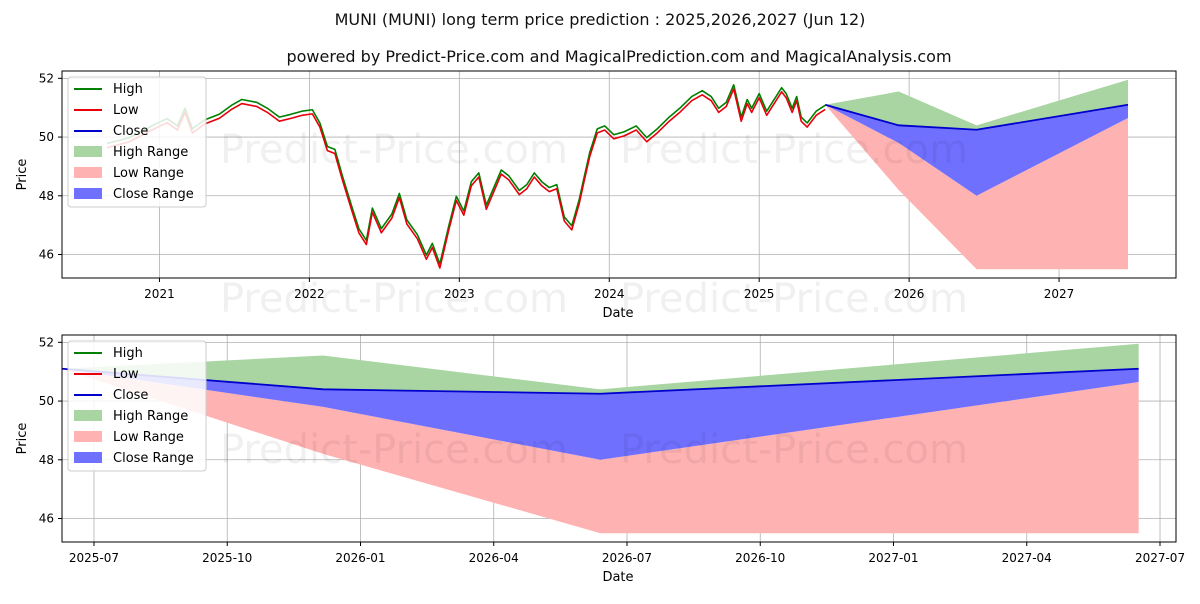 This screenshot has height=604, width=1200. I want to click on x-tick-label: 2024, so click(609, 294).